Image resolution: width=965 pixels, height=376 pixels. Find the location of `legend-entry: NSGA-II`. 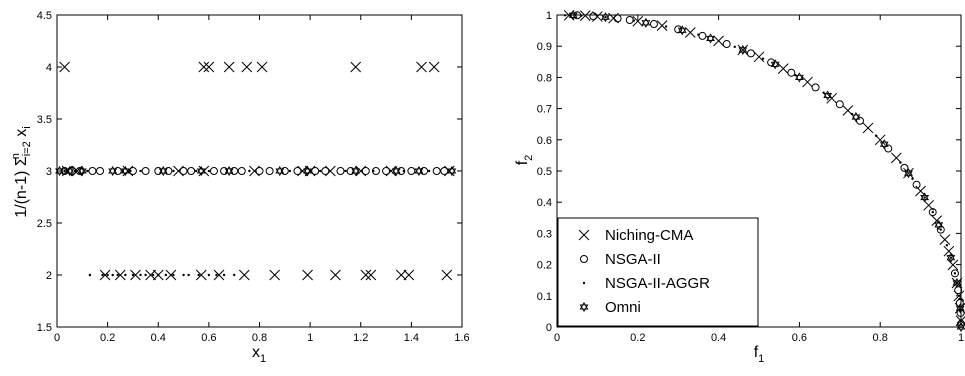

legend-entry: NSGA-II is located at coordinates (620, 259).